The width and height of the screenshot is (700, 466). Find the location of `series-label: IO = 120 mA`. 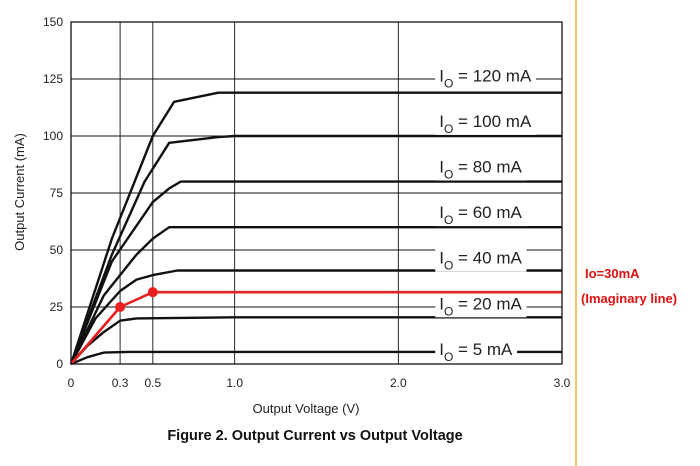

series-label: IO = 120 mA is located at coordinates (485, 78).